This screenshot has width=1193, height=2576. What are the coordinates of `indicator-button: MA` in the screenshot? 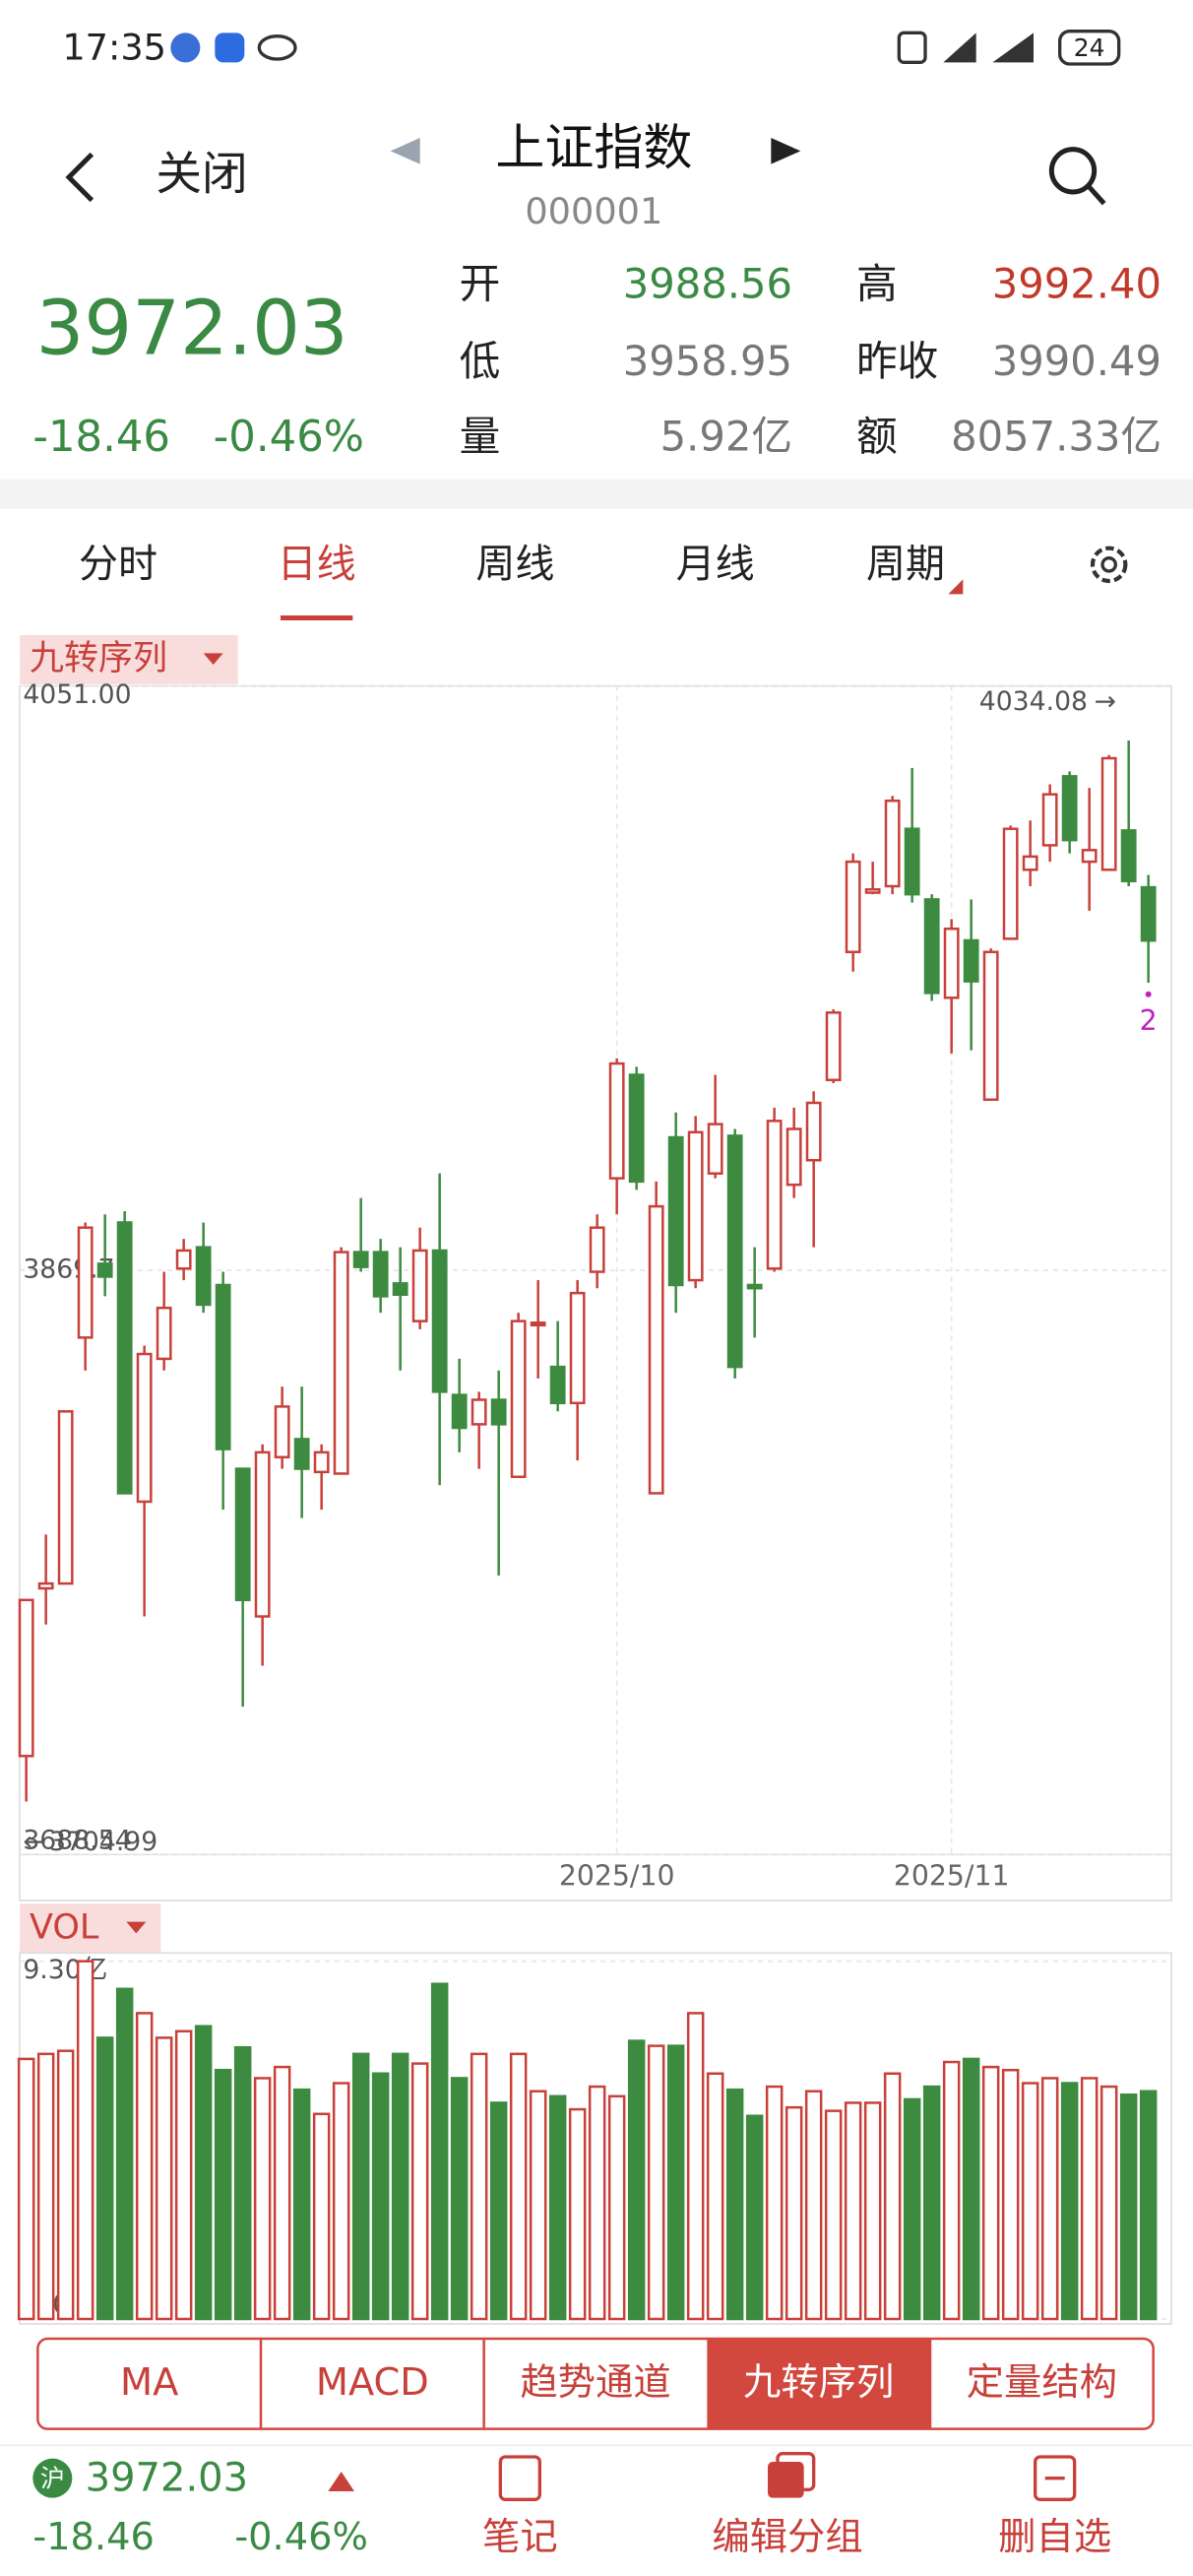 It's located at (149, 2382).